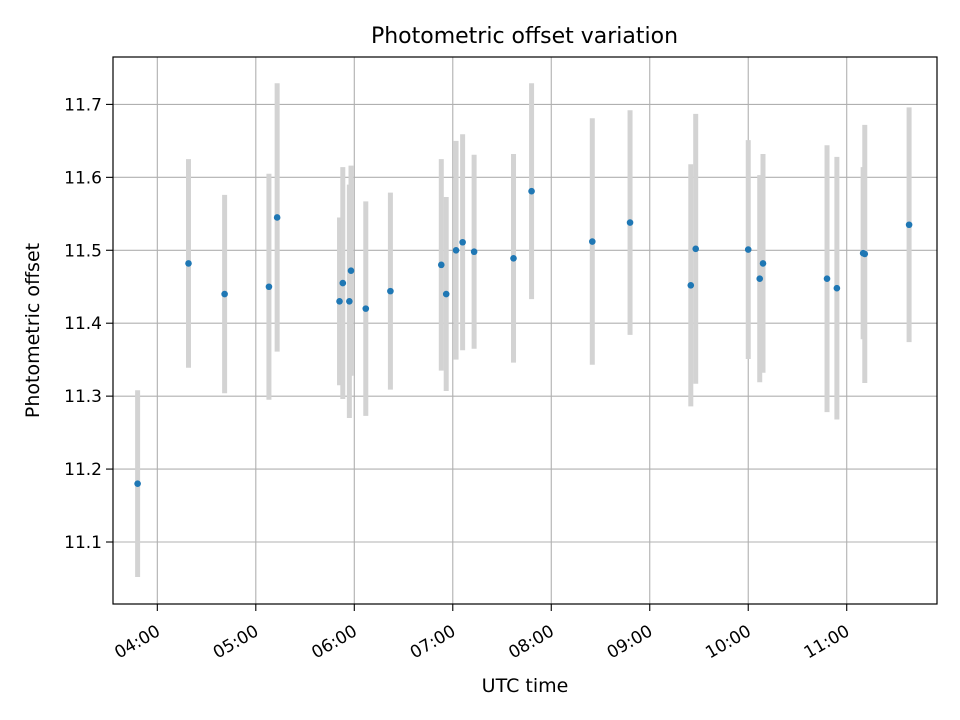 The image size is (960, 720). Describe the element at coordinates (83, 324) in the screenshot. I see `y-tick-label: 11.4` at that location.